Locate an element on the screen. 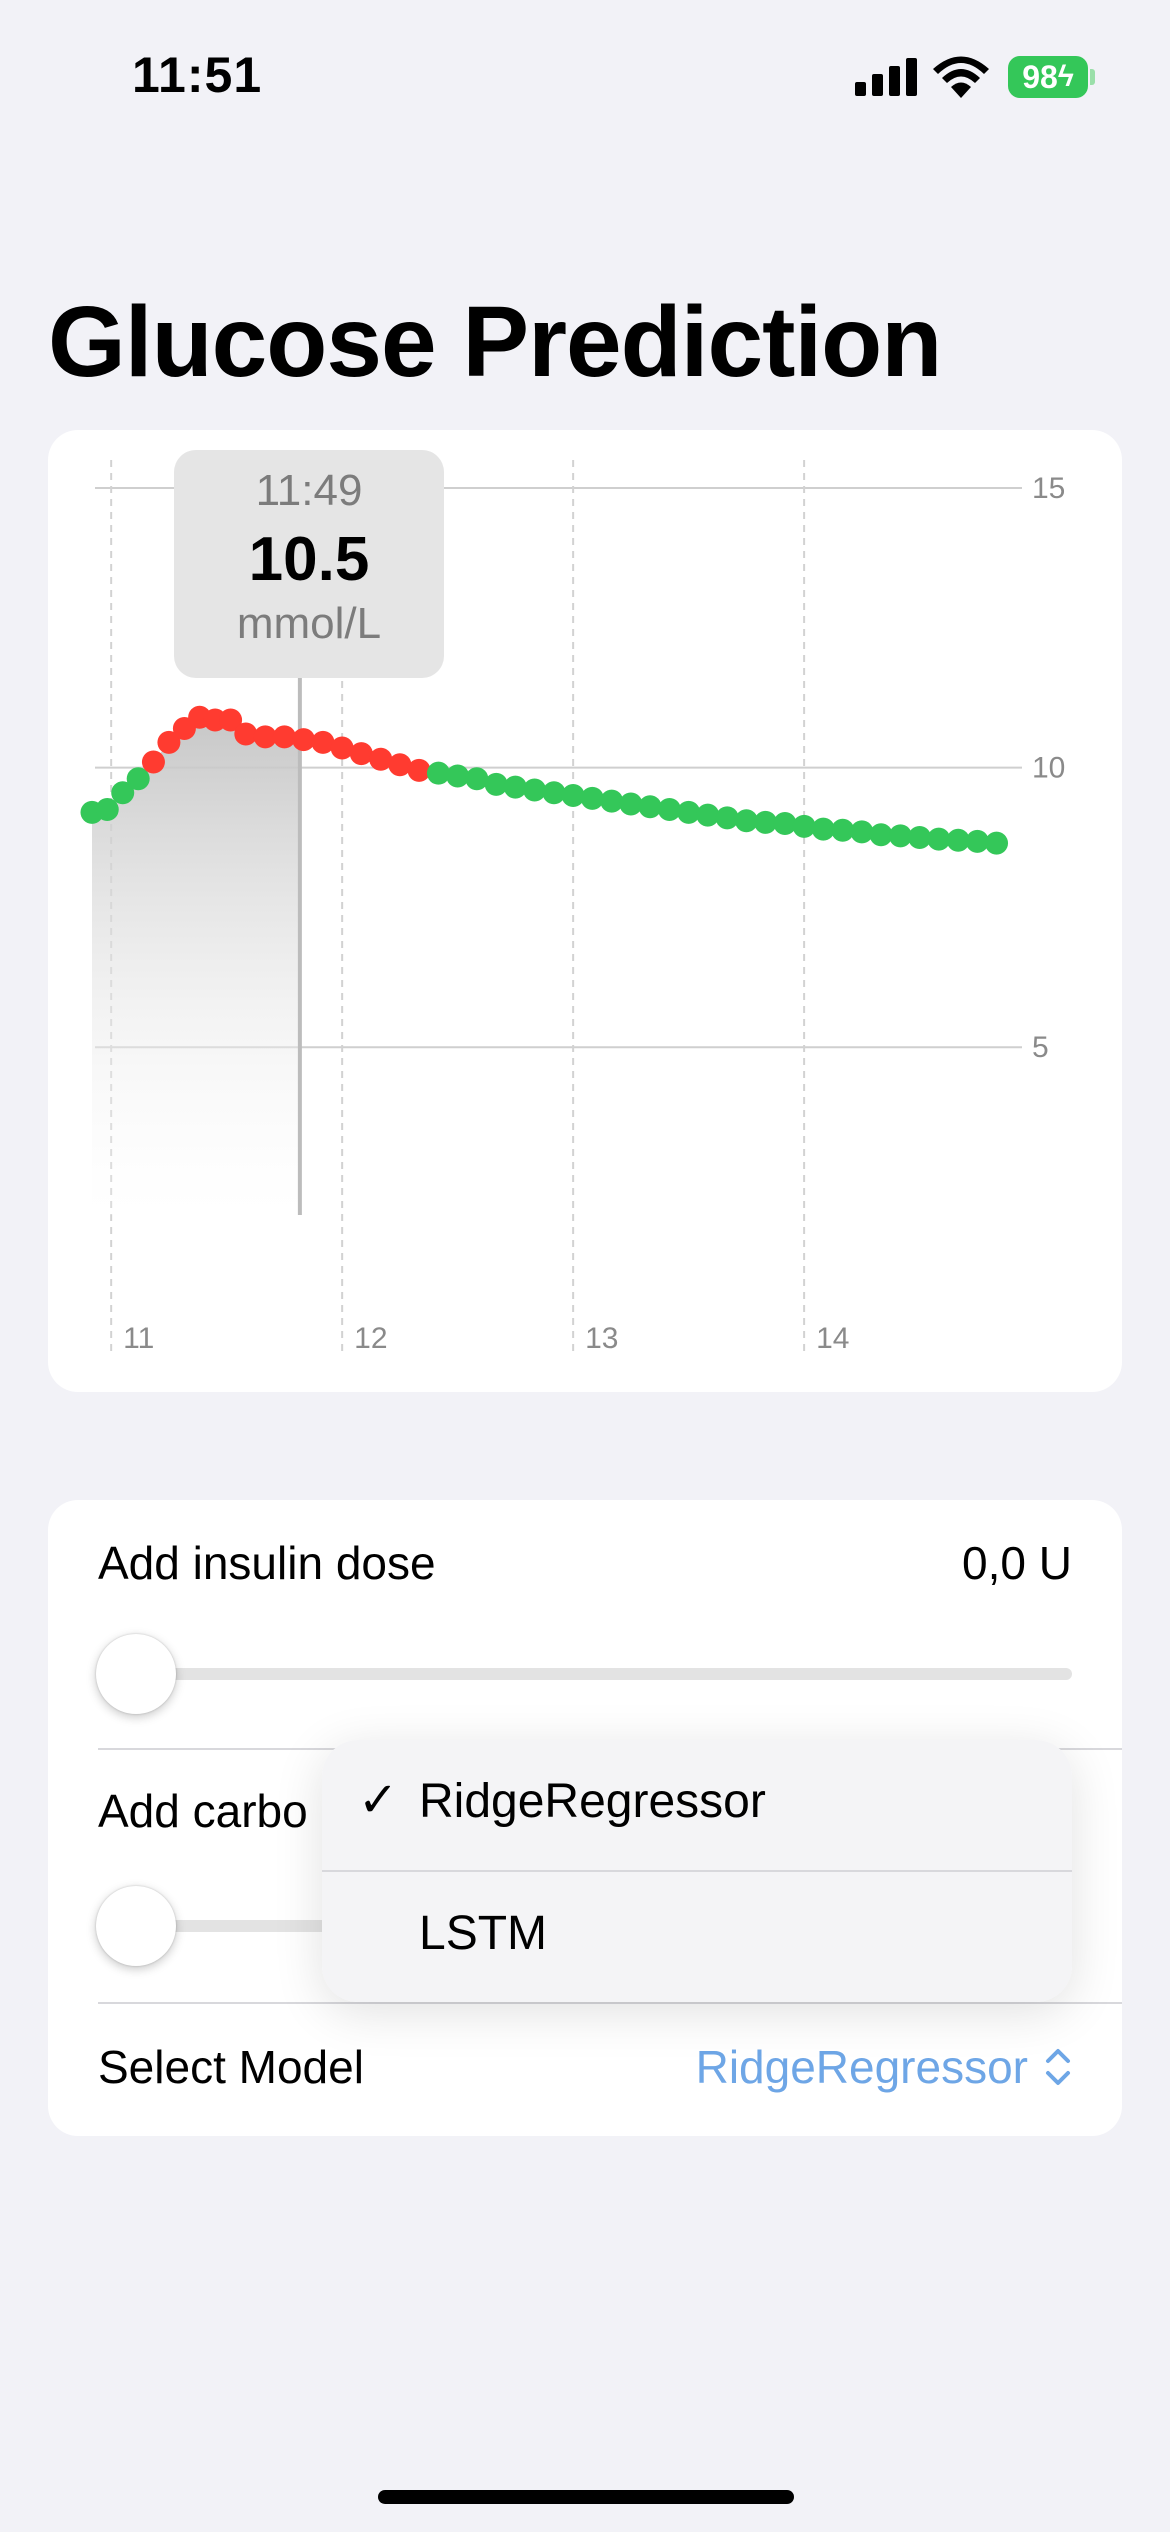  status-time: 11:51 is located at coordinates (197, 75).